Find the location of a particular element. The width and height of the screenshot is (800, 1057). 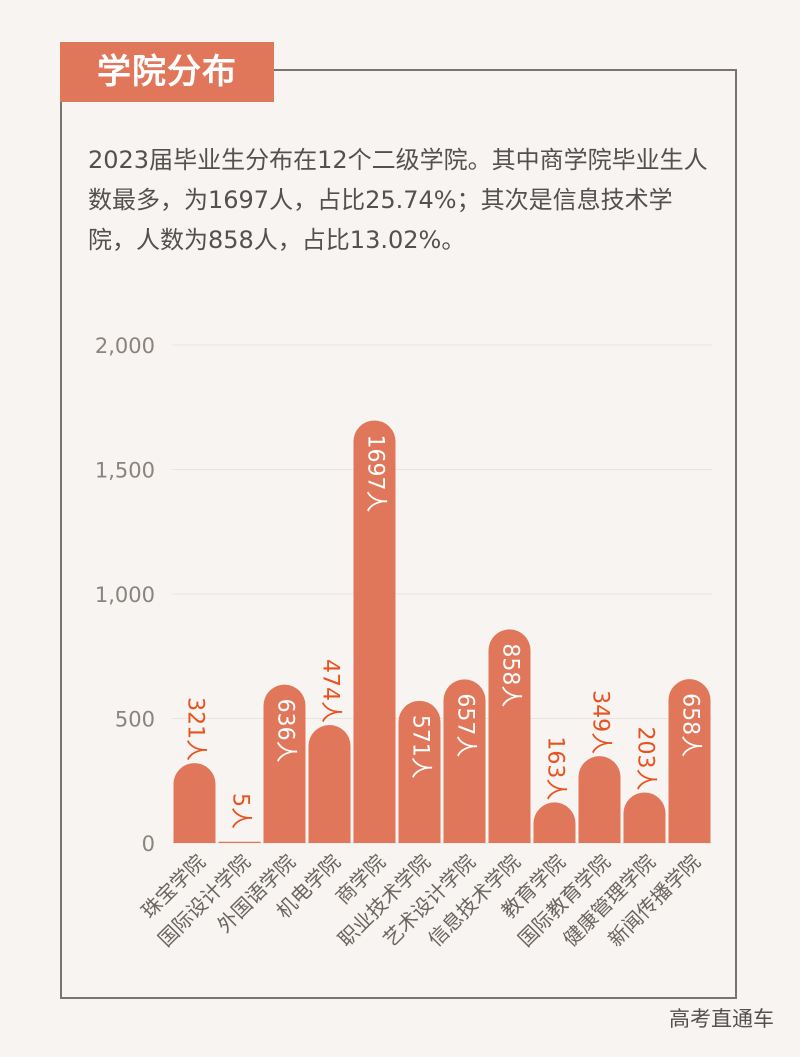

y-tick-label: 1,000 is located at coordinates (125, 595).